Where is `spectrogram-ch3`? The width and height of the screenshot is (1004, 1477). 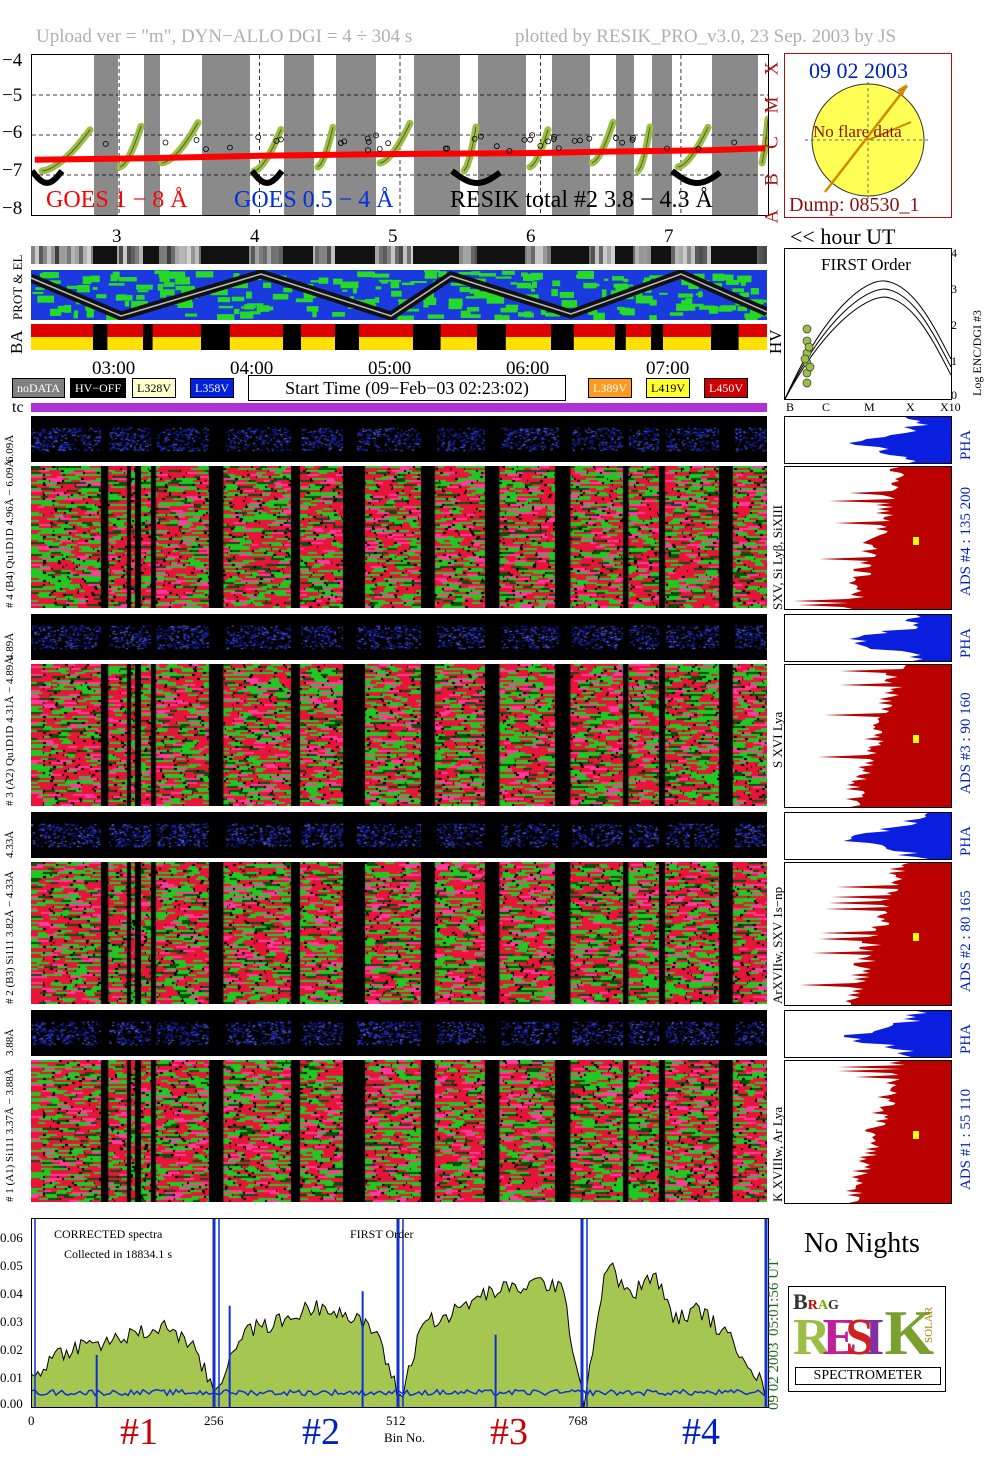 spectrogram-ch3 is located at coordinates (399, 735).